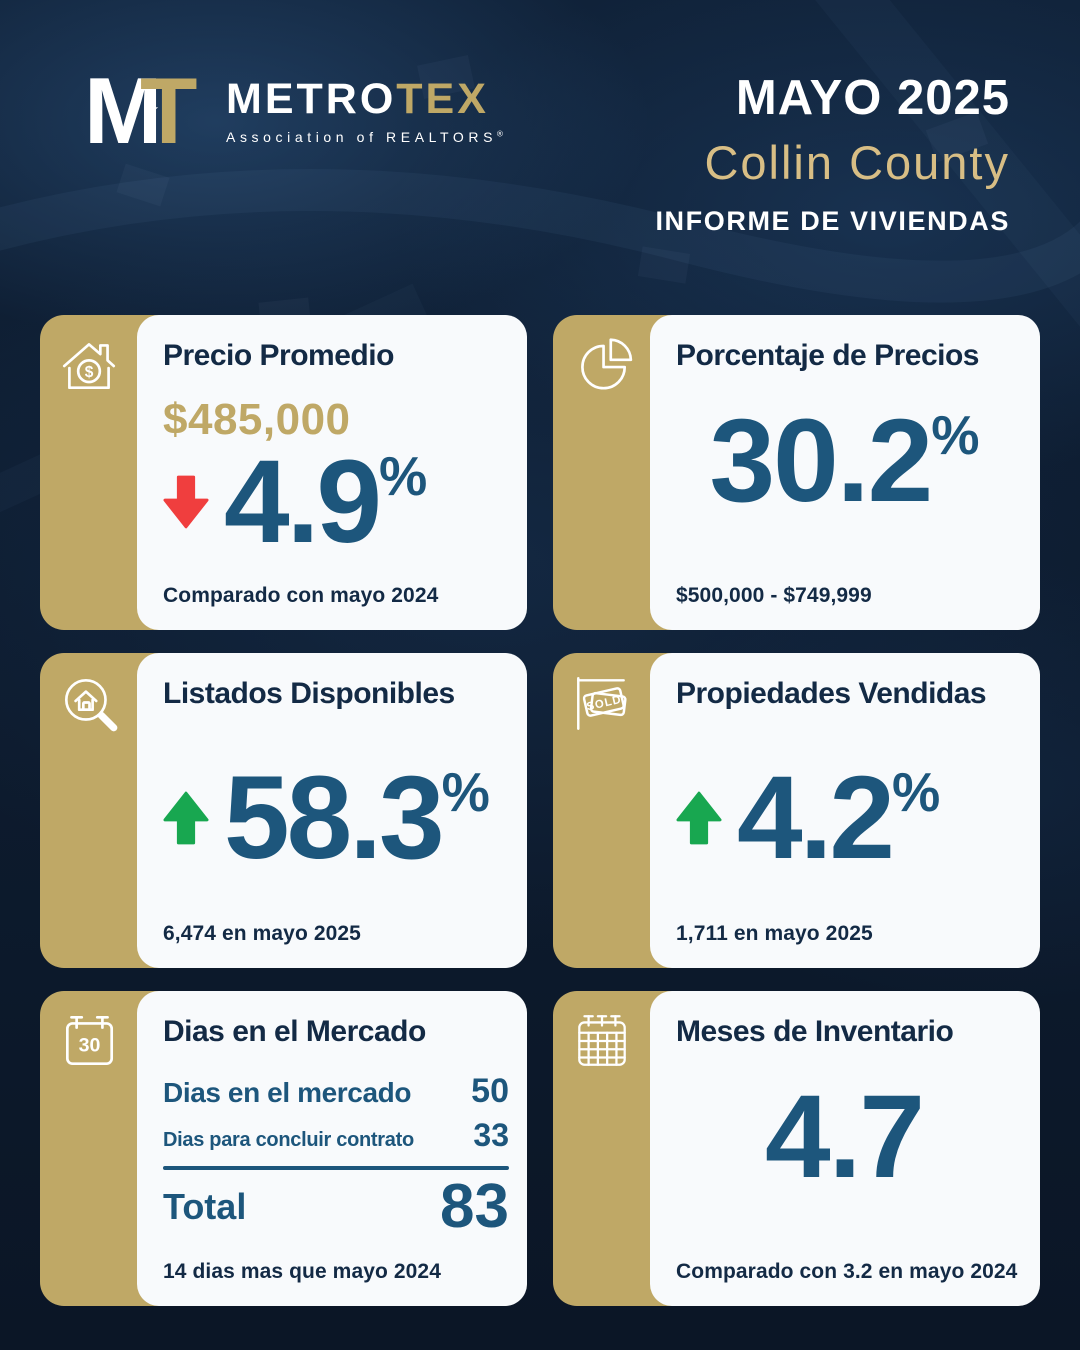  I want to click on metrotex-logo: M T ★ METROTEX Association of REALTORS®, so click(293, 111).